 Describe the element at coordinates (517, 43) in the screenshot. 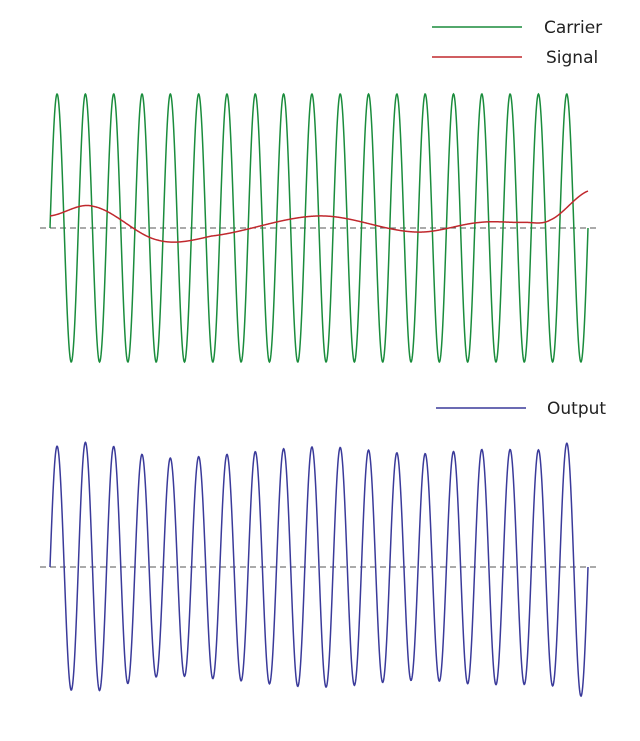

I see `top-legend: Carrier Signal` at that location.